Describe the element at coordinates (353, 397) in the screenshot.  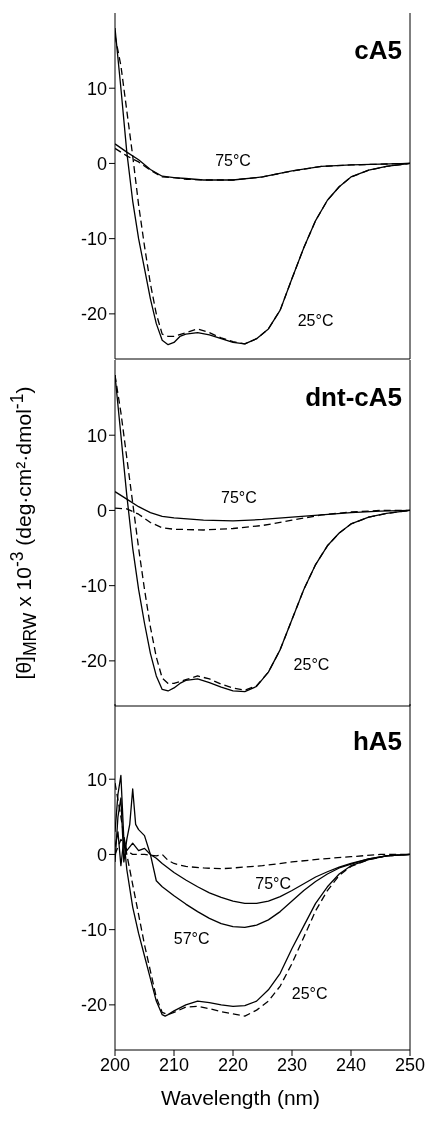
I see `text: dnt-cA5` at that location.